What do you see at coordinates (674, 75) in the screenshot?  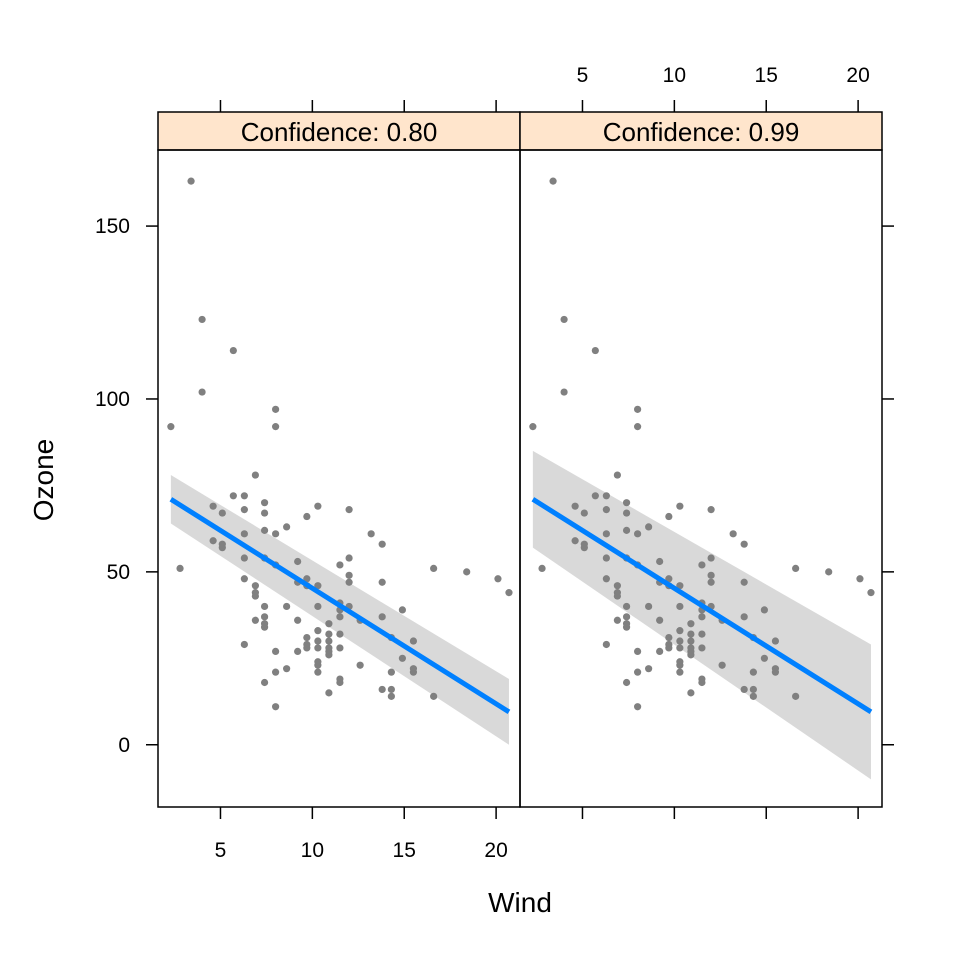 I see `x-tick-label-top: 10` at bounding box center [674, 75].